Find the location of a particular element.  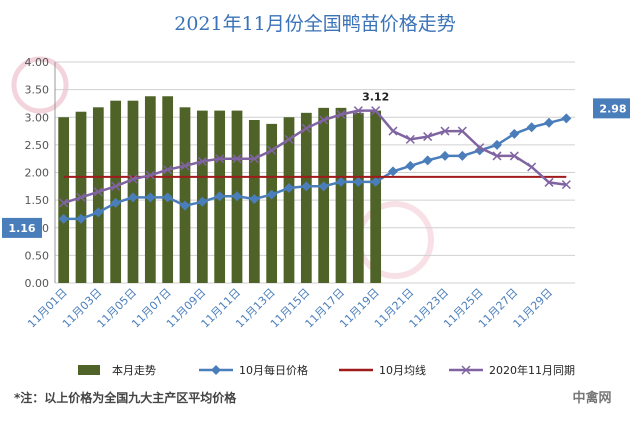

y-tick-label: 3.00 is located at coordinates (37, 117).